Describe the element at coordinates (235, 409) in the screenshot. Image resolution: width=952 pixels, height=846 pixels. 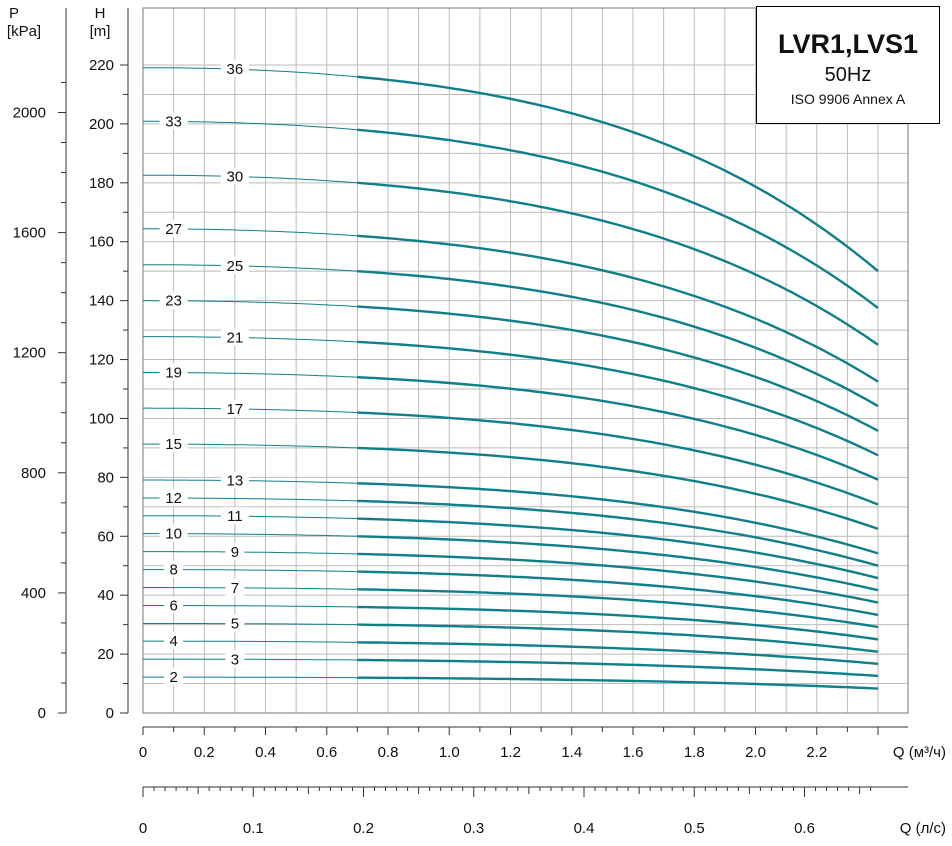
I see `curve-label-17: 17` at that location.